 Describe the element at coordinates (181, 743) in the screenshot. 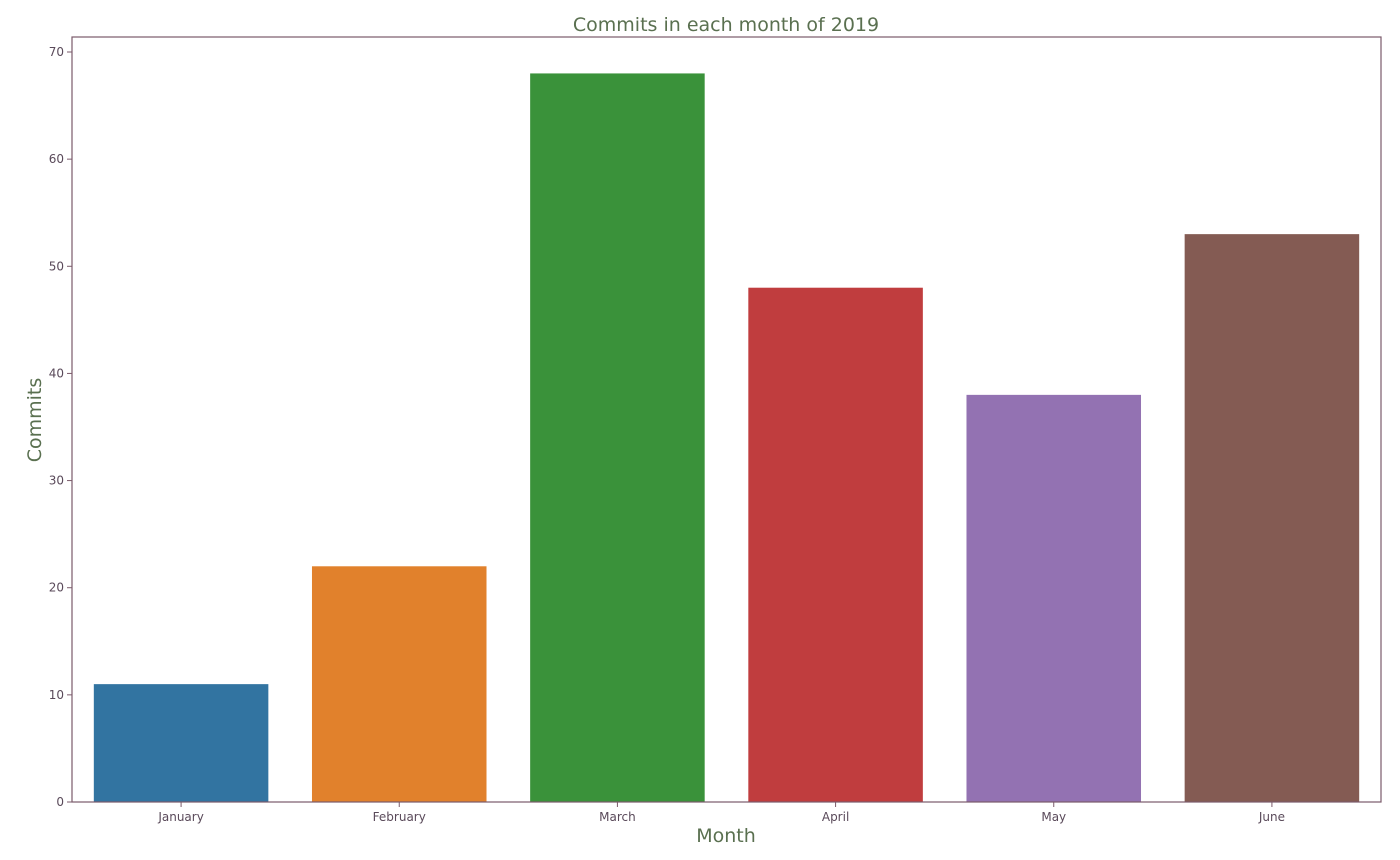

I see `bar-january` at that location.